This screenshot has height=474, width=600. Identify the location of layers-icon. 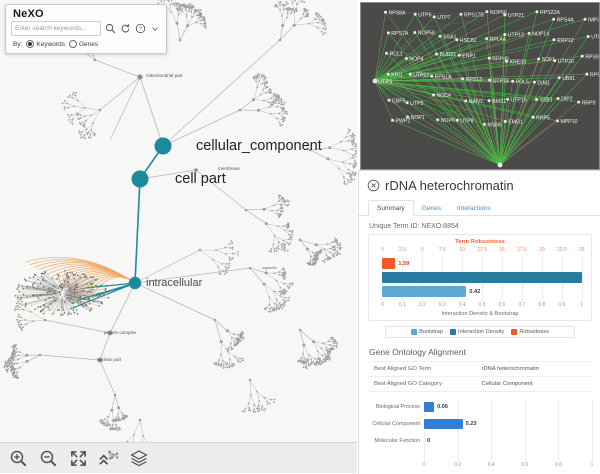
(138, 458).